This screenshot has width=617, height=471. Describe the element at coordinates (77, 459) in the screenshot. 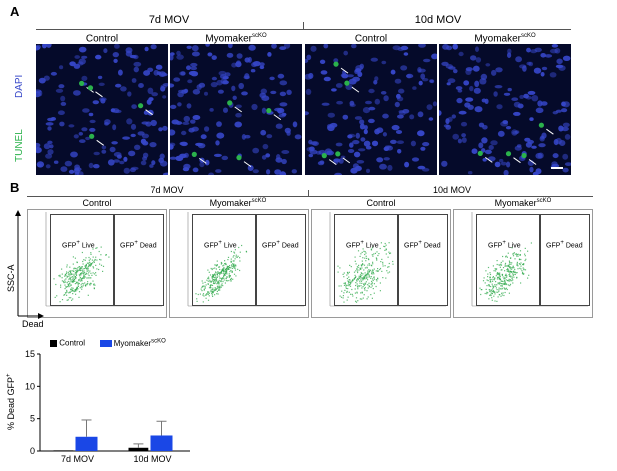

I see `x-tick-label: 7d MOV` at that location.